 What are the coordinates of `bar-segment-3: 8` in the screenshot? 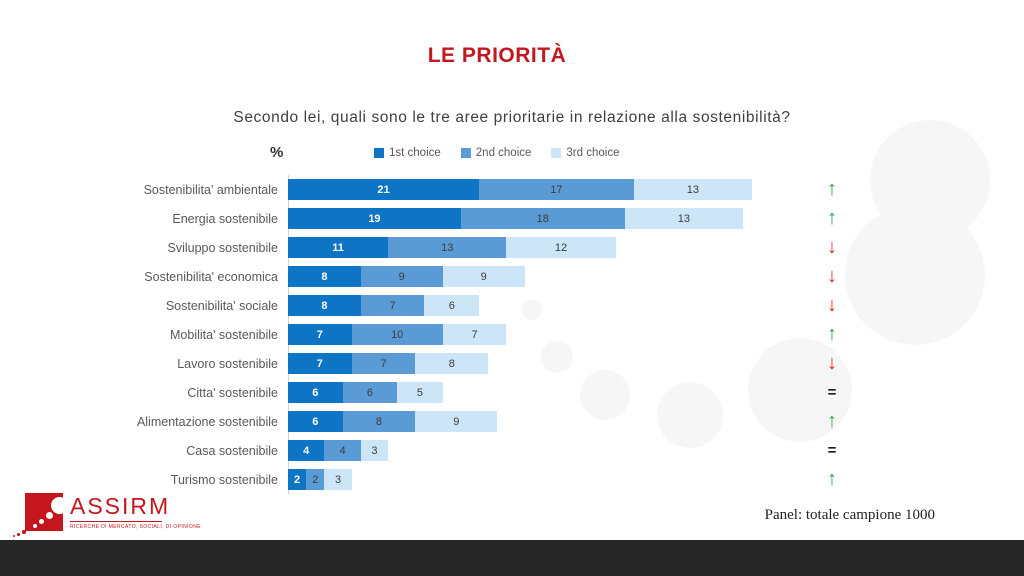 It's located at (452, 363).